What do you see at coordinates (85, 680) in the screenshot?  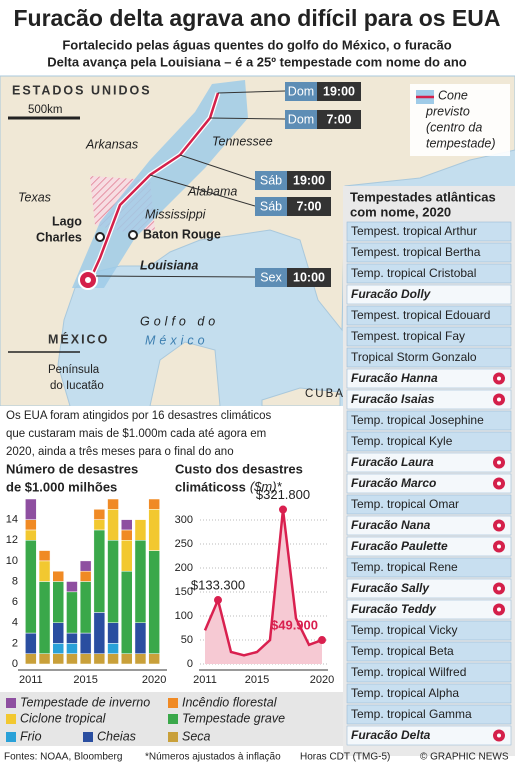 I see `x-tick-label: 2015` at bounding box center [85, 680].